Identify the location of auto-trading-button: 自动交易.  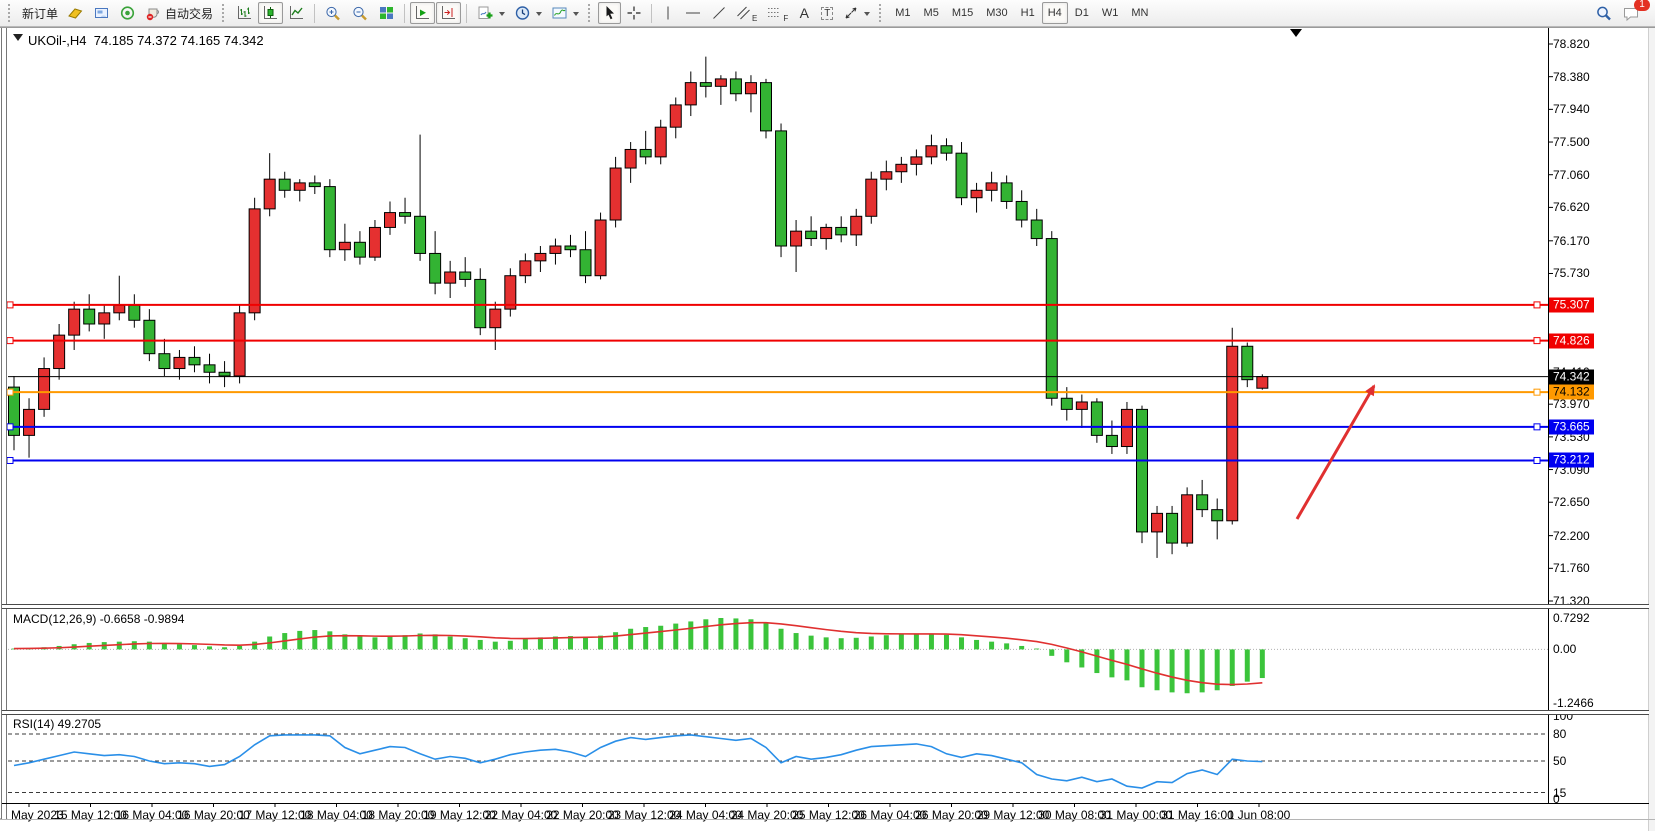
(179, 13).